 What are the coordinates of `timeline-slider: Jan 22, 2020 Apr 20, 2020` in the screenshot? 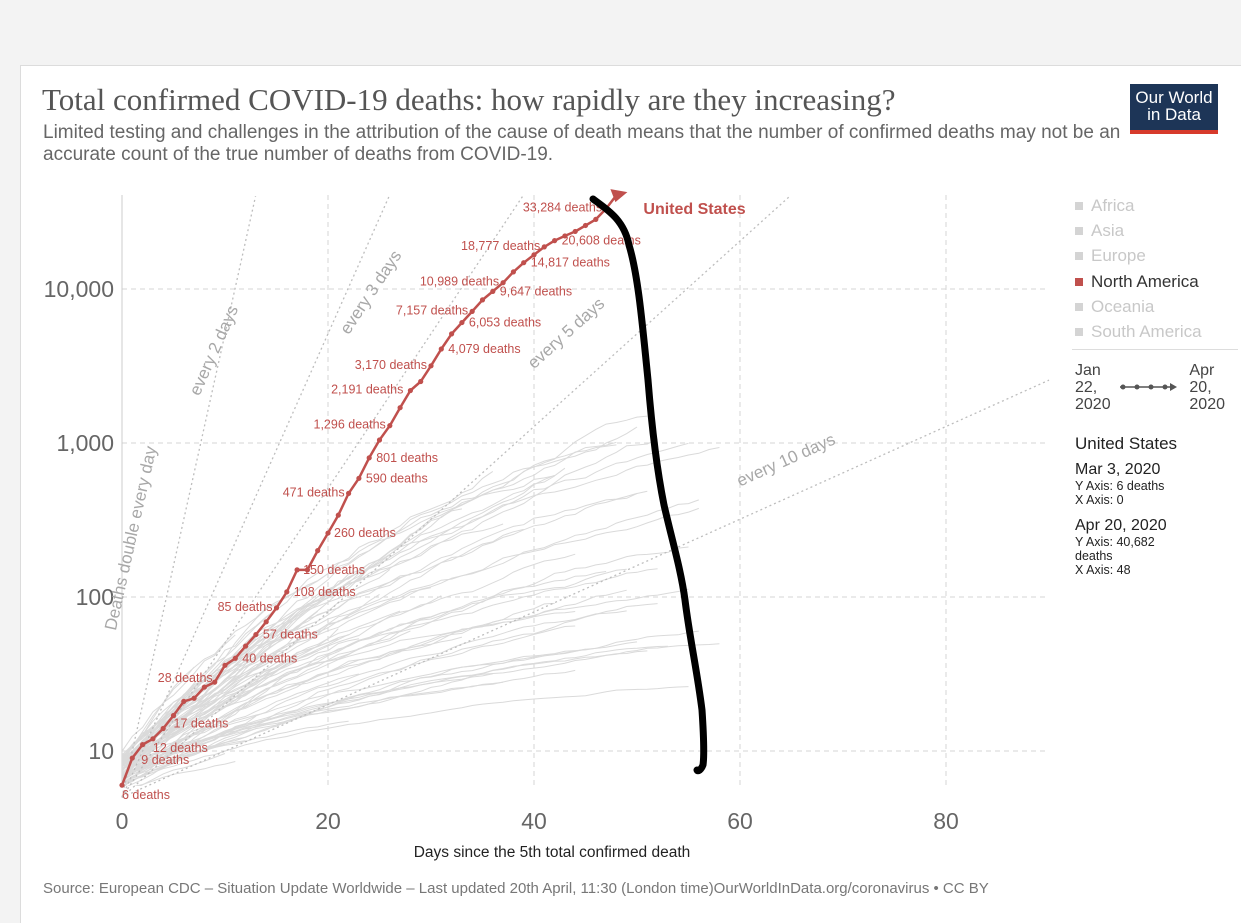 It's located at (1150, 392).